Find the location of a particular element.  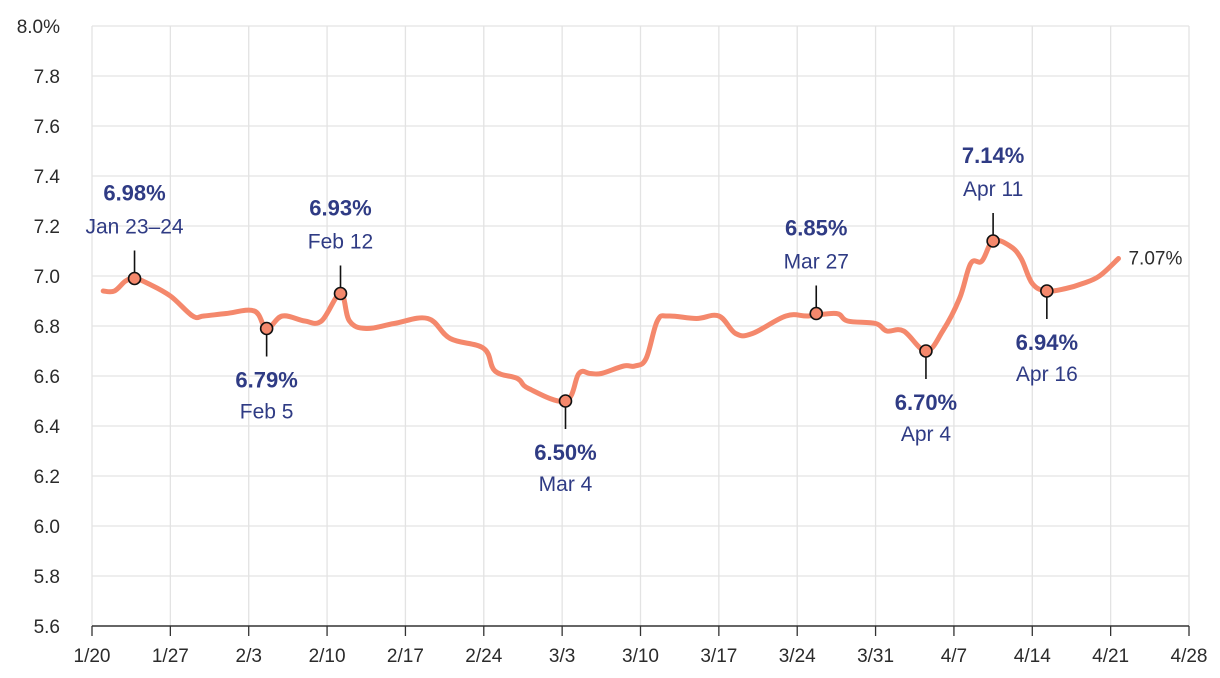

x-tick-label: 3/24 is located at coordinates (797, 656).